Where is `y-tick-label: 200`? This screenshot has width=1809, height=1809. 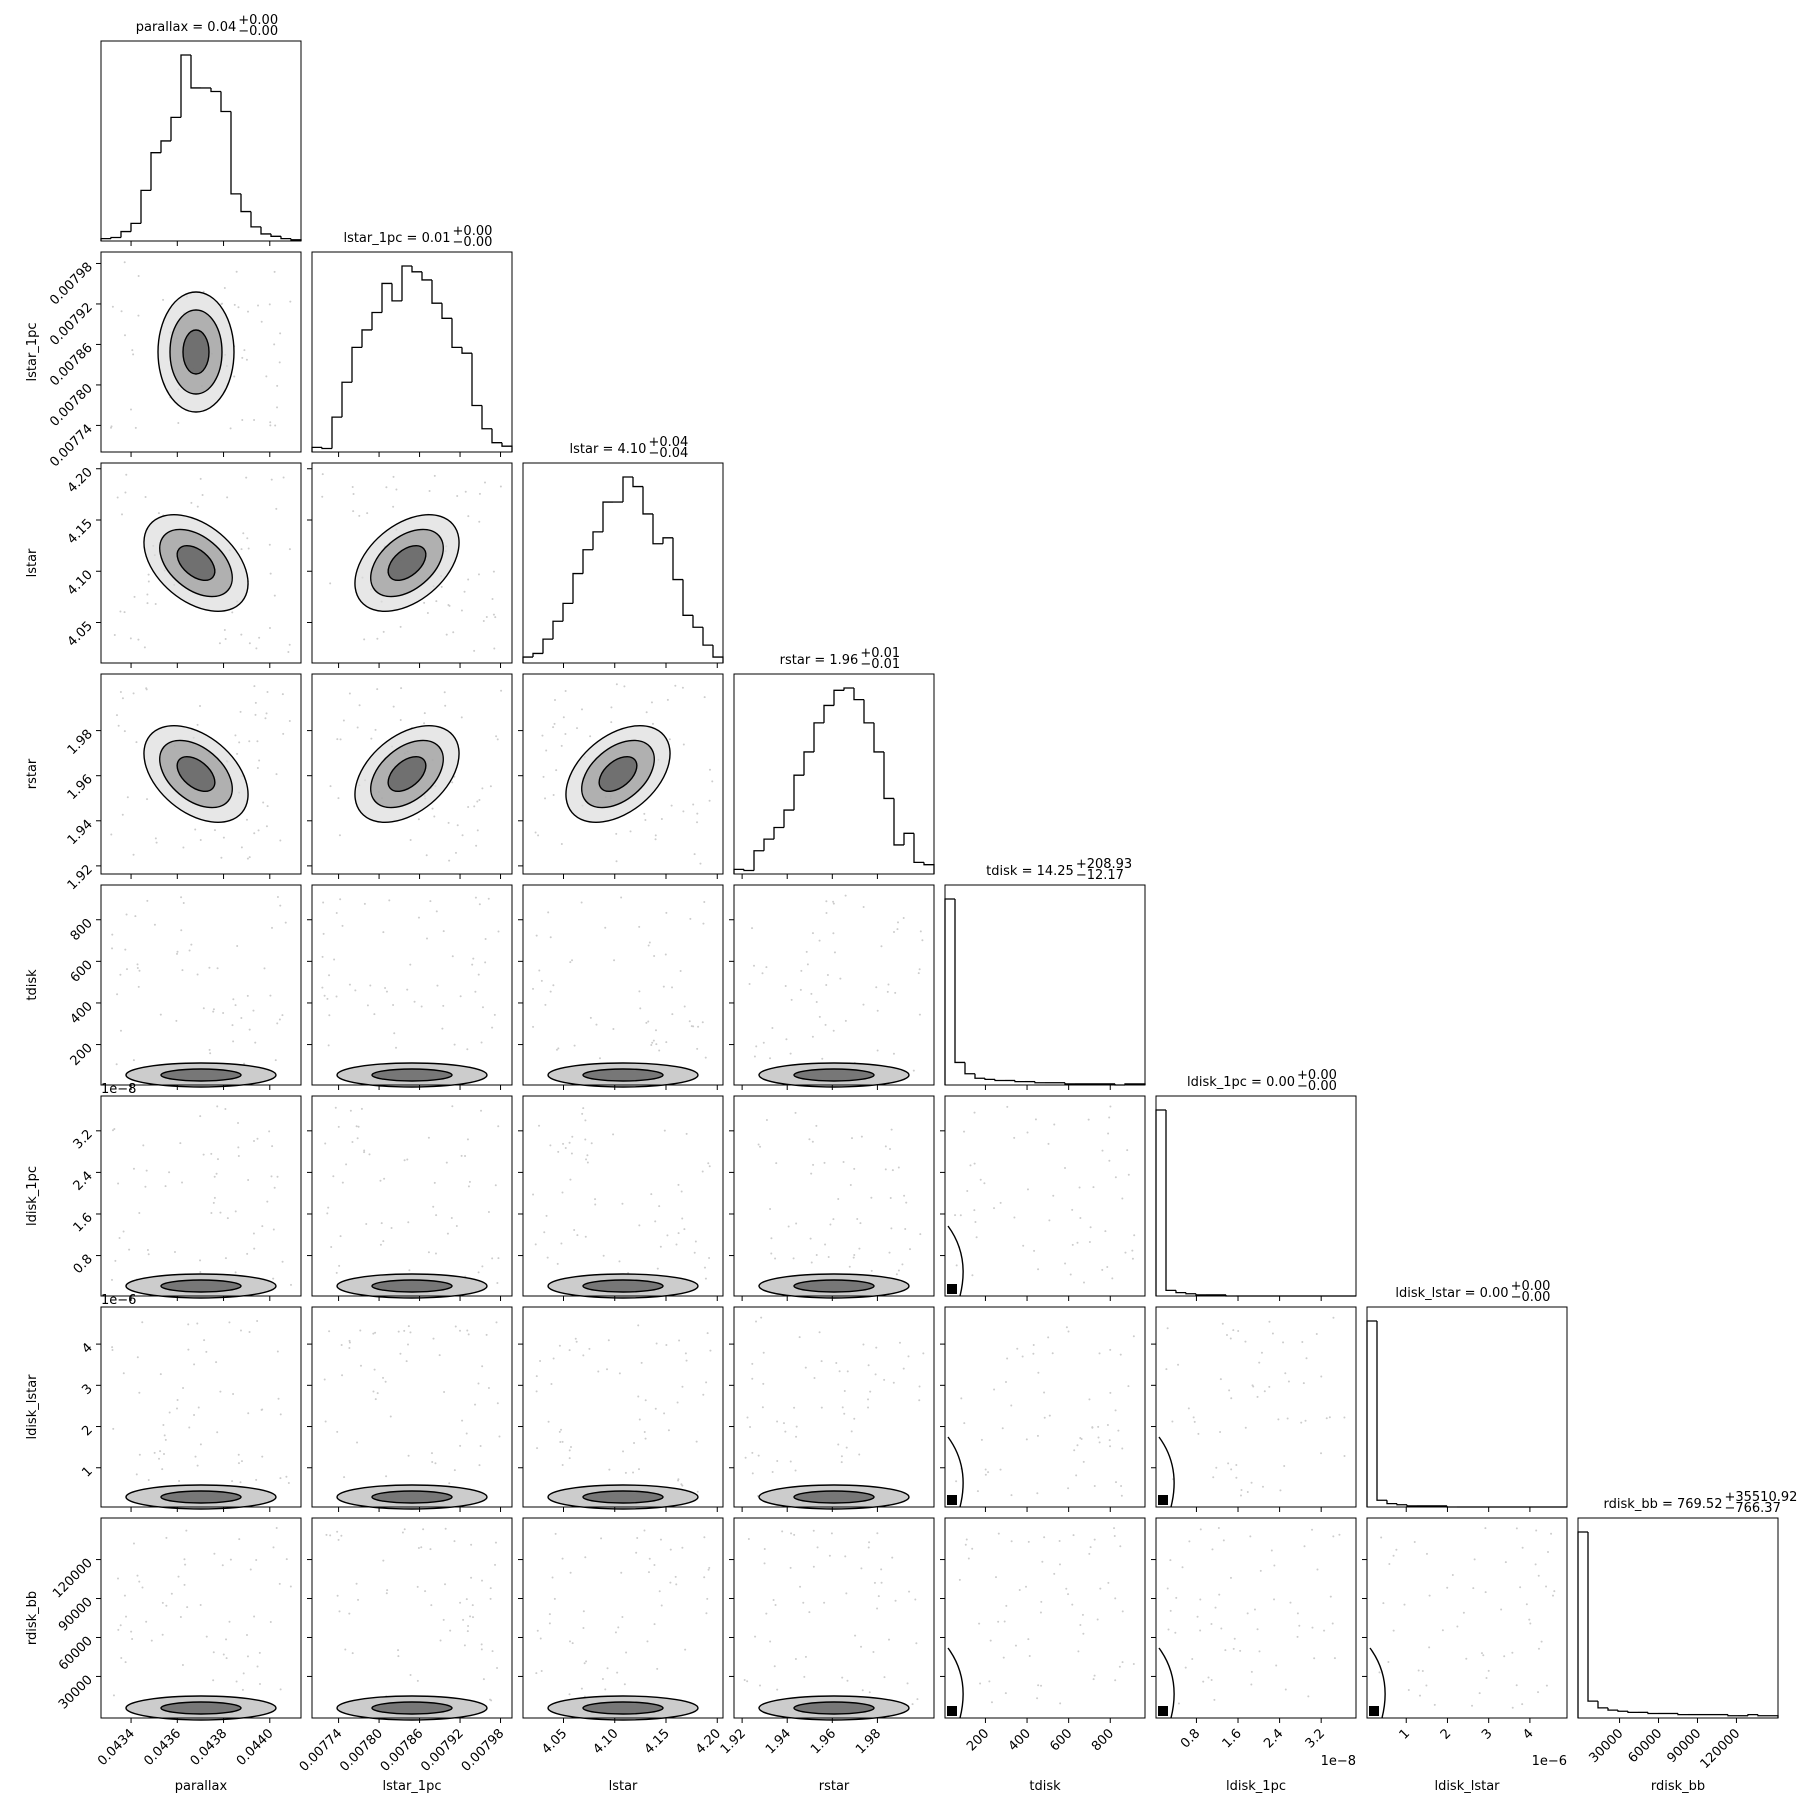 y-tick-label: 200 is located at coordinates (82, 1055).